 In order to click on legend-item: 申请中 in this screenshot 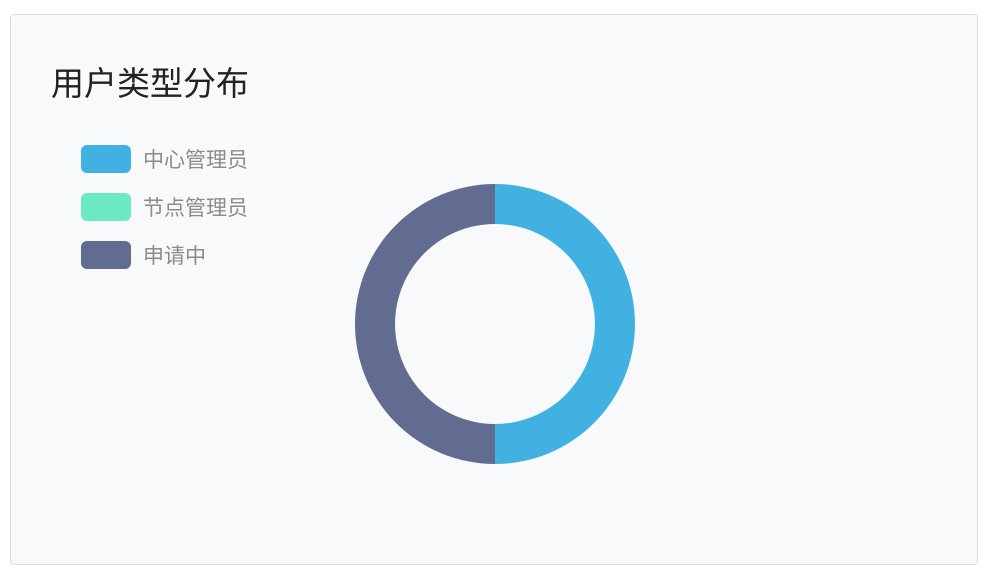, I will do `click(164, 255)`.